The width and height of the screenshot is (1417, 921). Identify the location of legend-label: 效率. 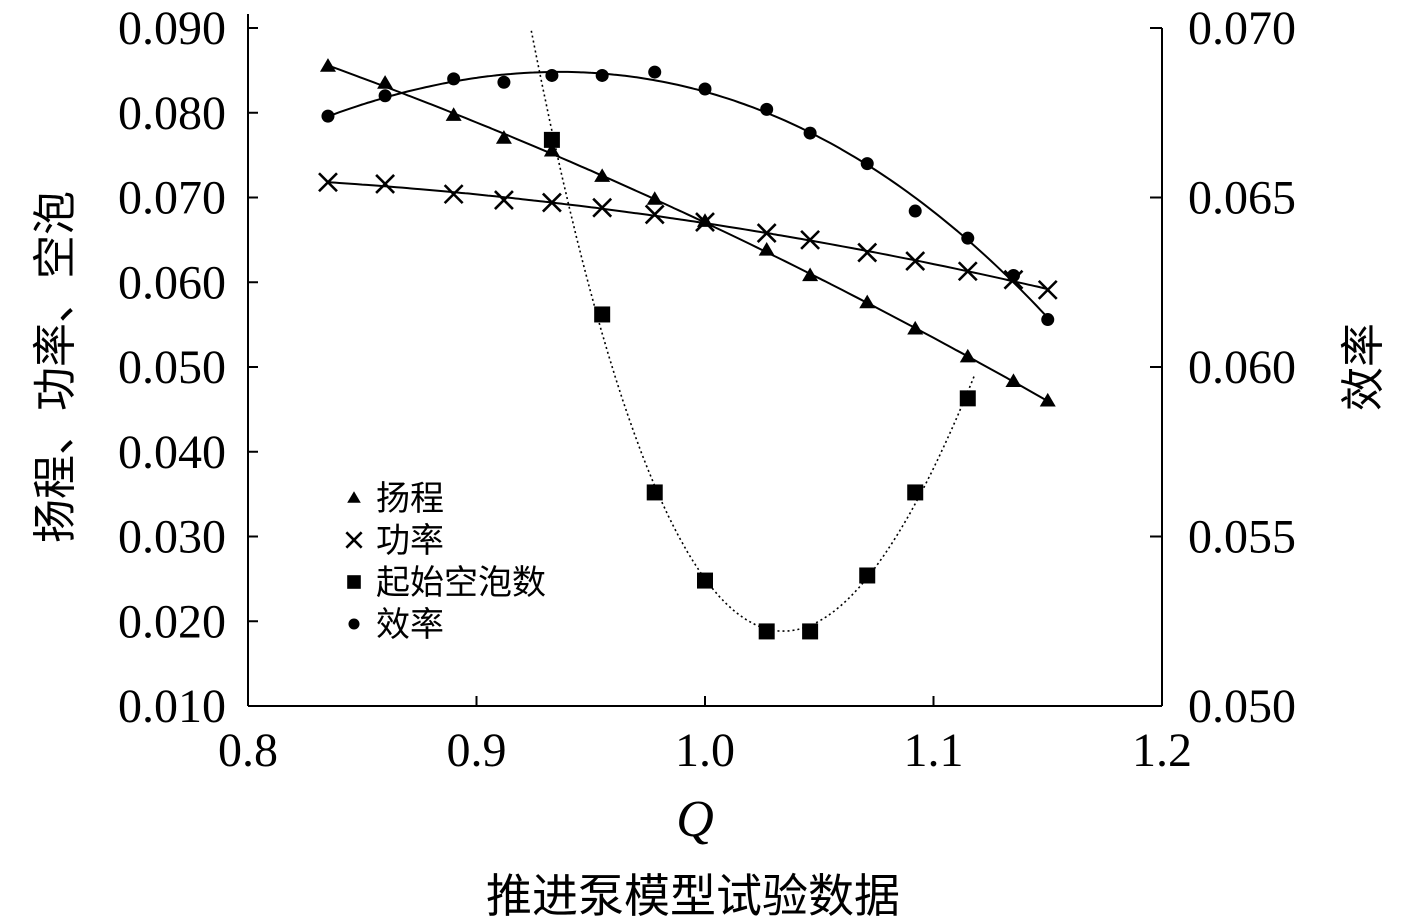
(410, 625).